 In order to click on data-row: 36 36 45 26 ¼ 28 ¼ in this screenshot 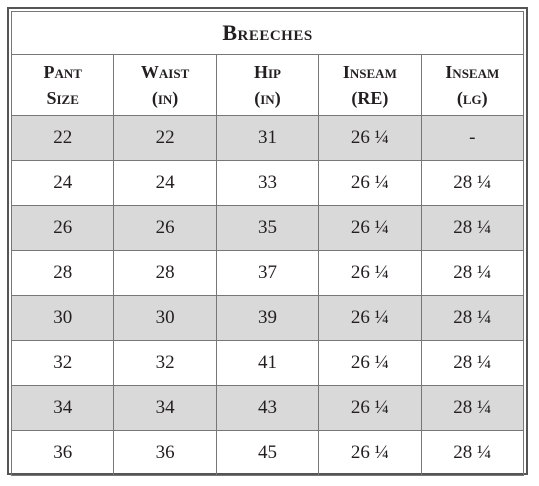, I will do `click(267, 453)`.